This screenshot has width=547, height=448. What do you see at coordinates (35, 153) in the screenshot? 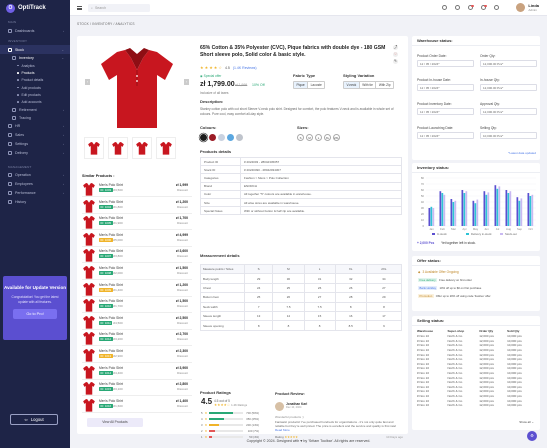
I see `sidebar-item-delivery: Delivery ›` at bounding box center [35, 153].